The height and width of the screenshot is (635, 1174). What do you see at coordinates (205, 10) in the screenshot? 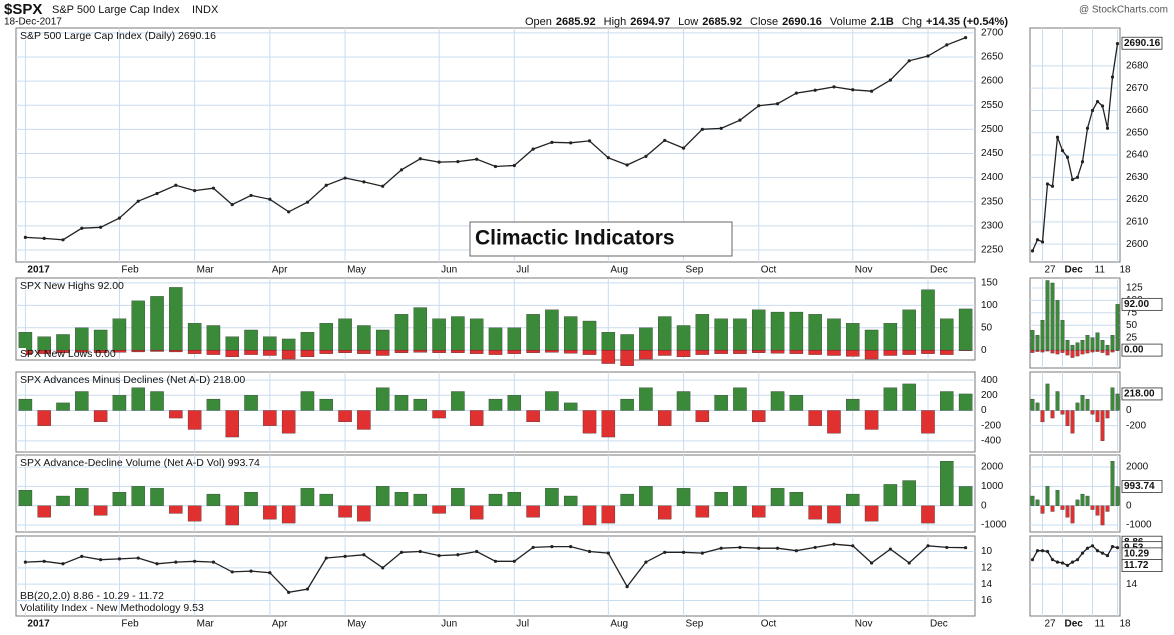
I see `exchange: INDX` at bounding box center [205, 10].